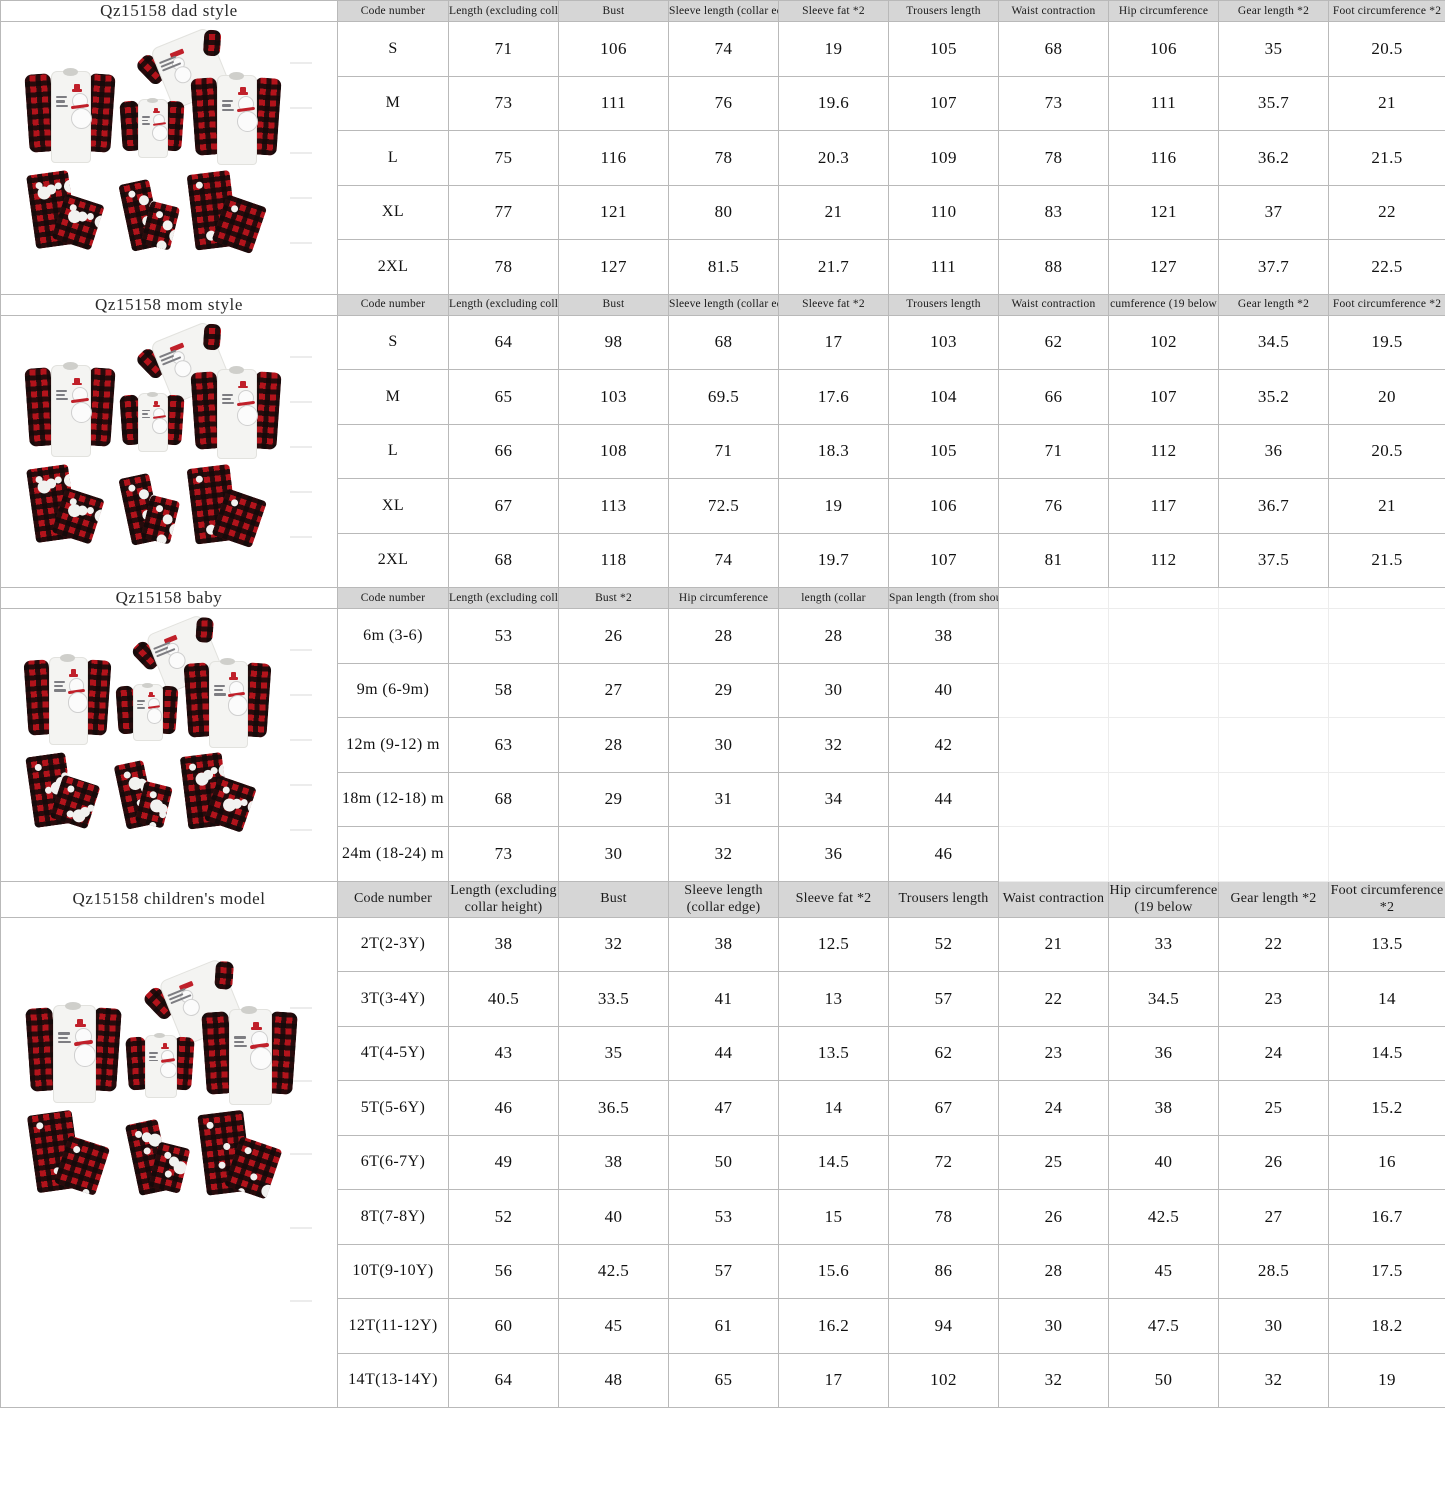  I want to click on cell-children-6-9: 17.5, so click(1386, 1271).